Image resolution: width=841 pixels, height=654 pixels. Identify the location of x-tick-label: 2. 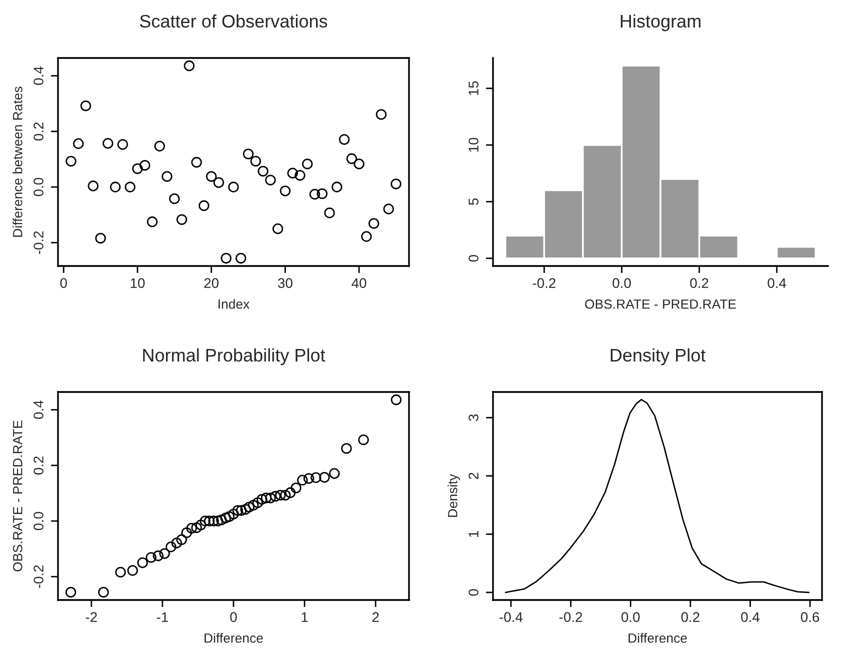
(375, 617).